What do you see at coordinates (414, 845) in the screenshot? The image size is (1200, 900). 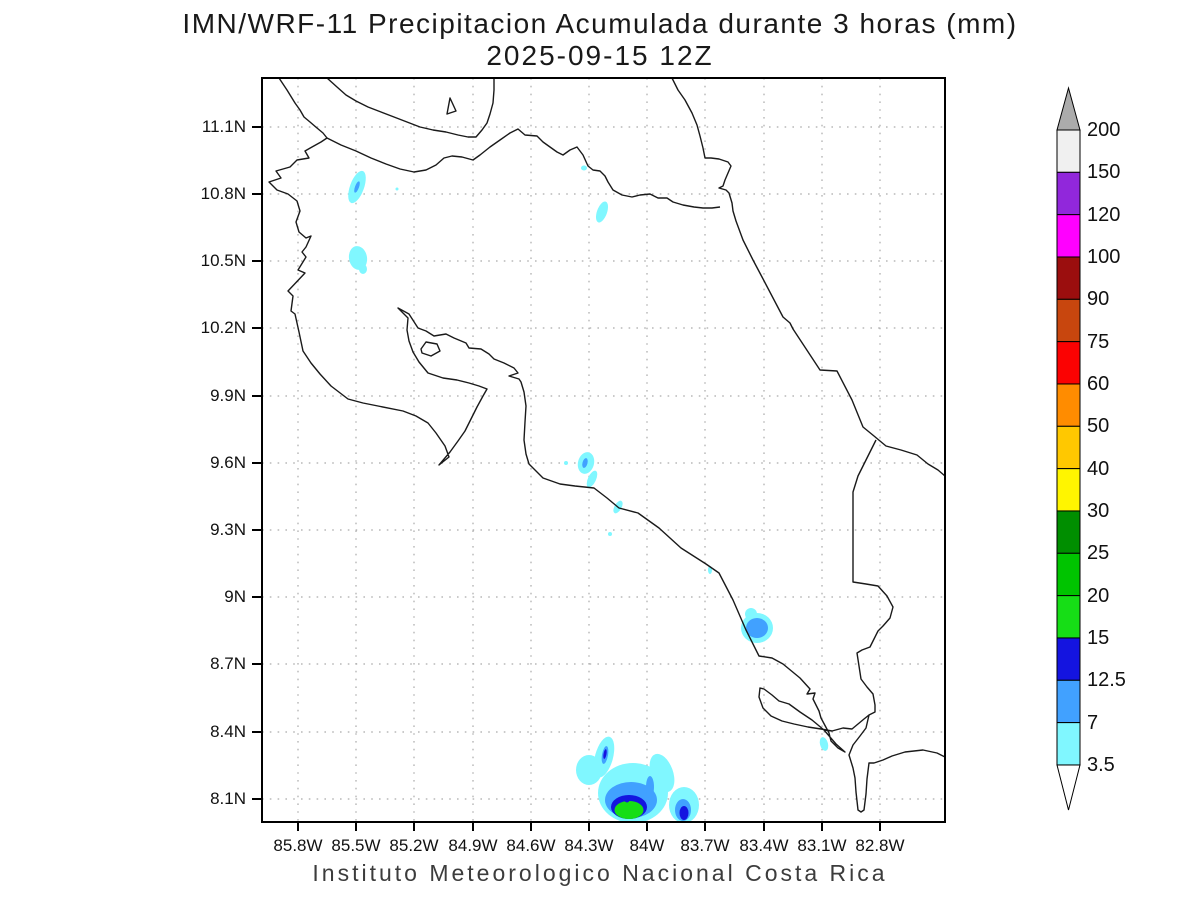 I see `lon-tick-label: 85.2W` at bounding box center [414, 845].